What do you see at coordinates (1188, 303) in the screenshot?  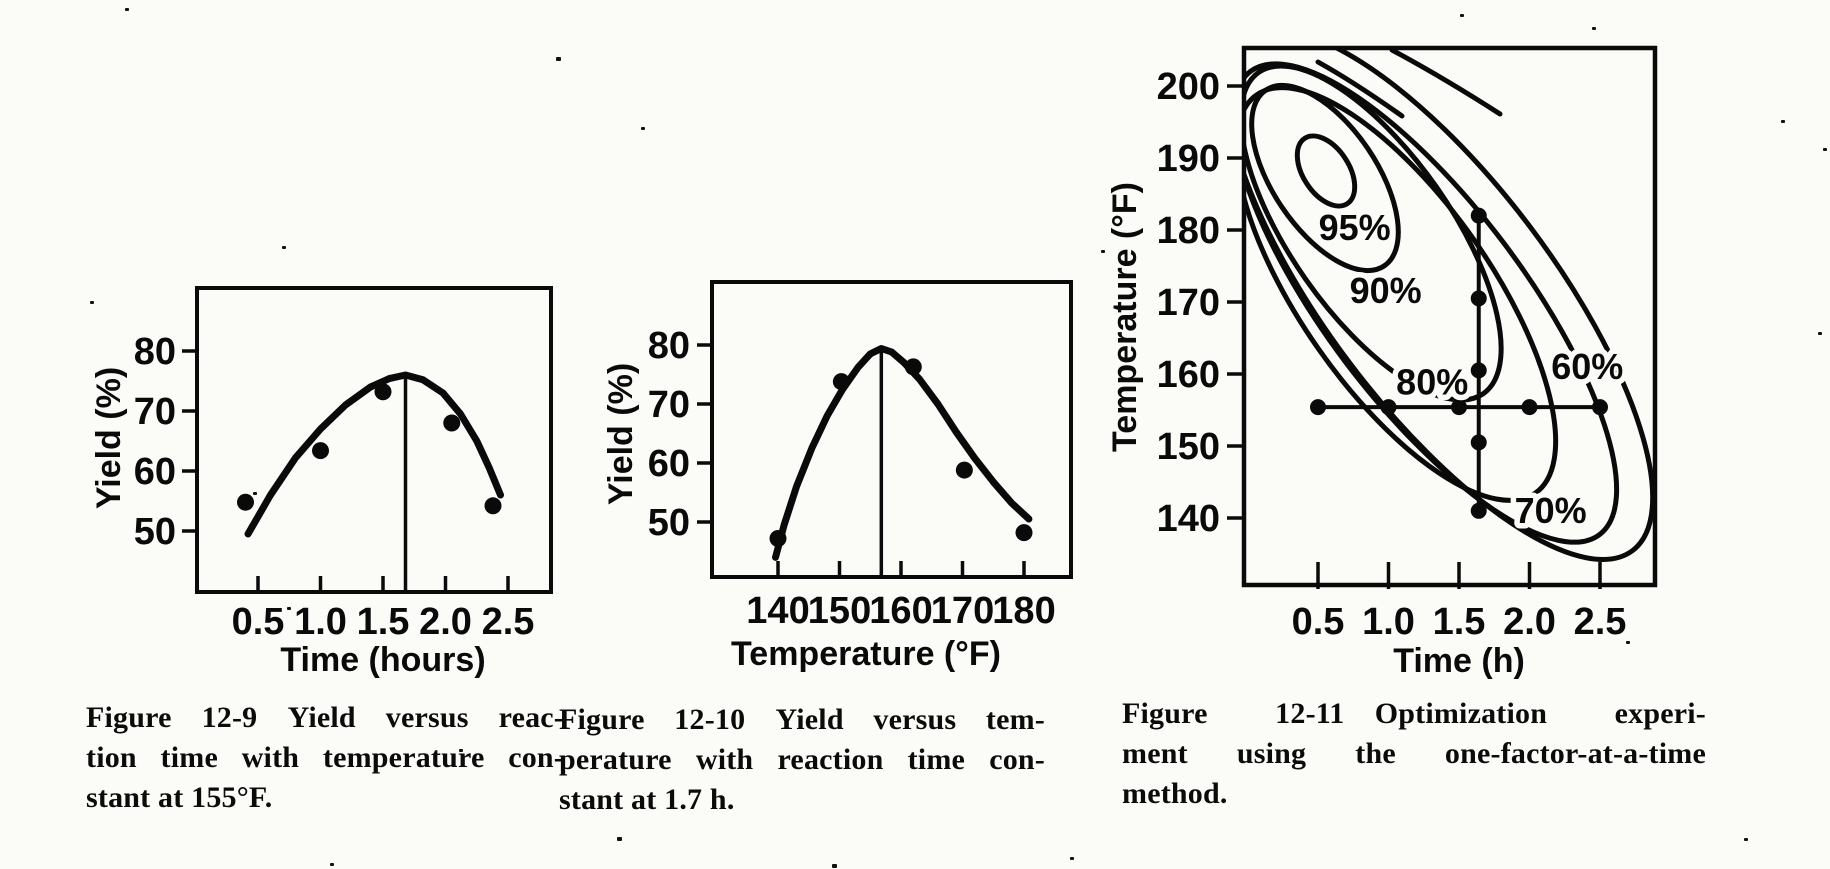 I see `y-tick-label: 170` at bounding box center [1188, 303].